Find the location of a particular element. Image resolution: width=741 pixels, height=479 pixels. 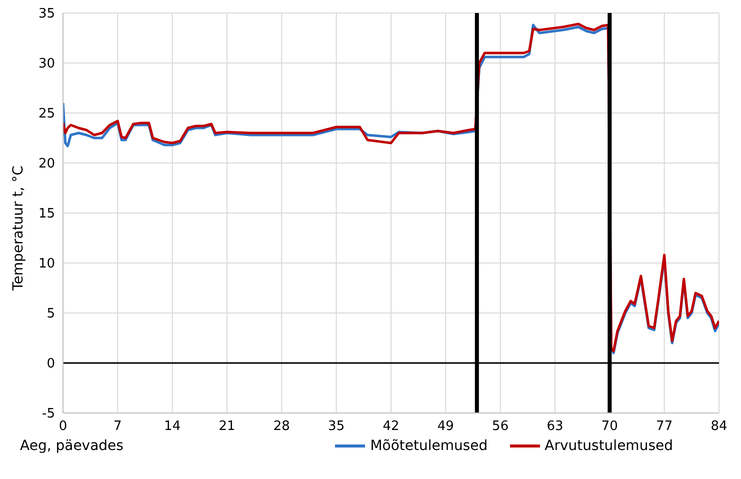

x-tick-label: 14 is located at coordinates (172, 426).